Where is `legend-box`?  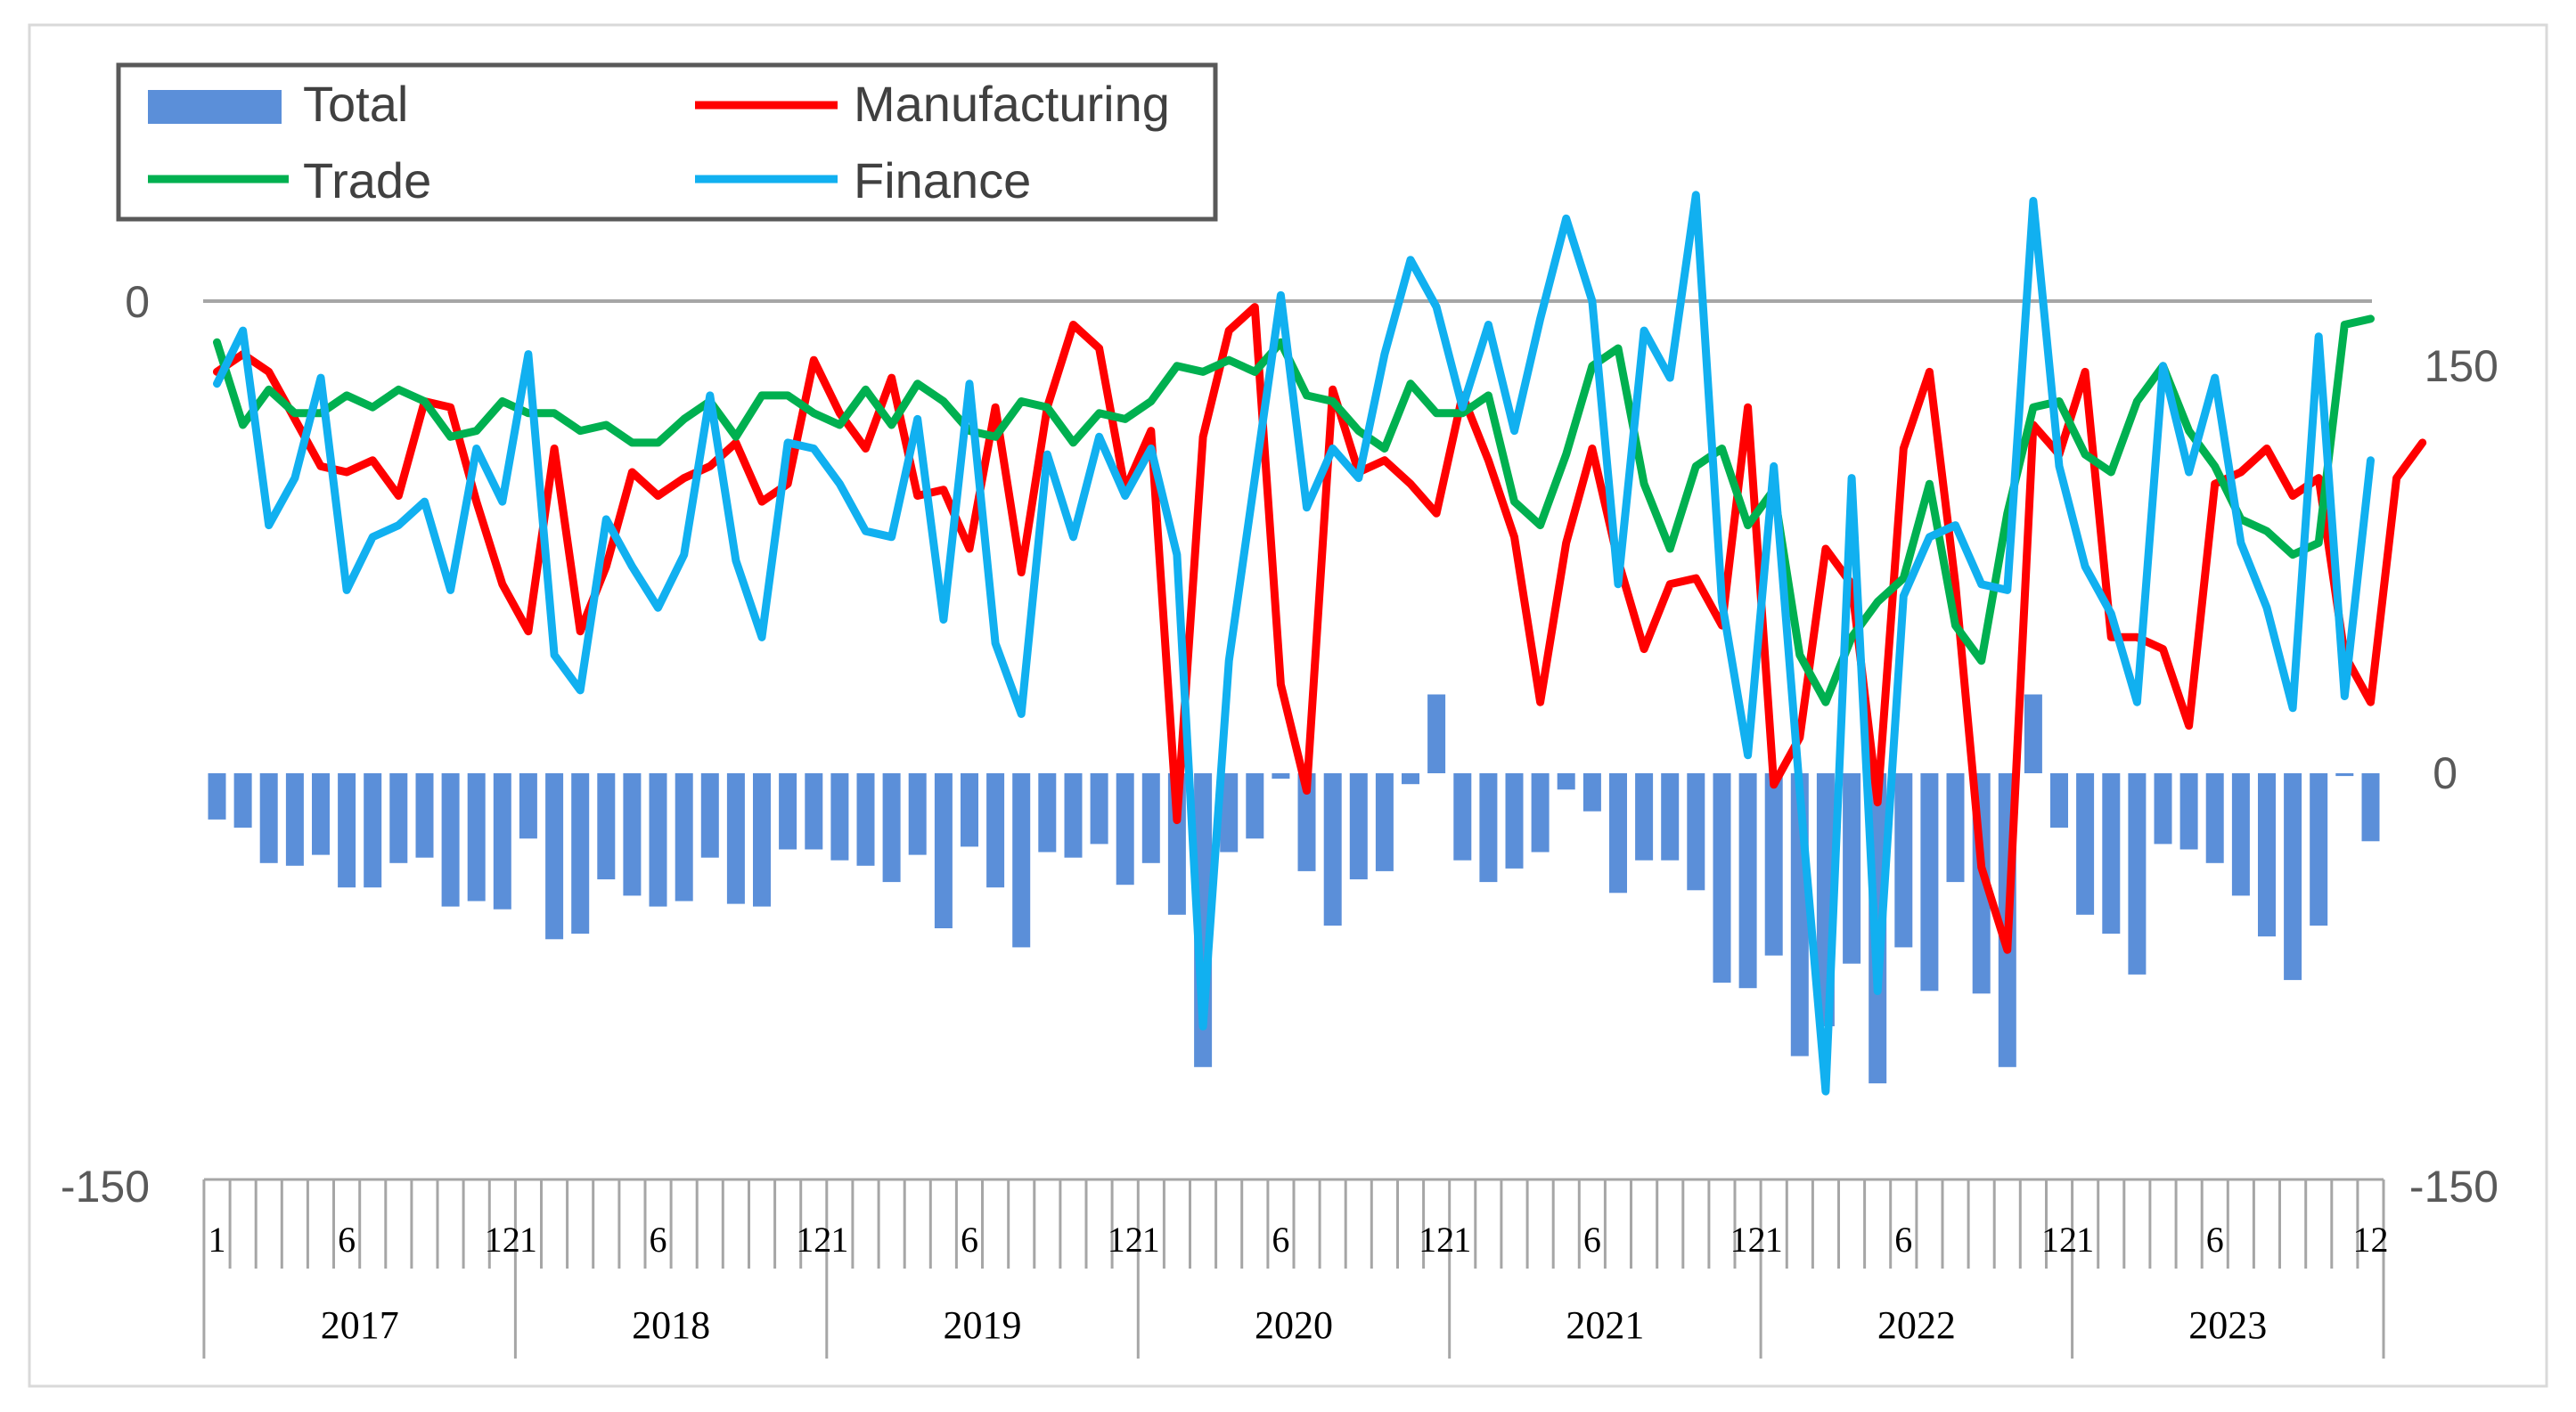
legend-box is located at coordinates (667, 142).